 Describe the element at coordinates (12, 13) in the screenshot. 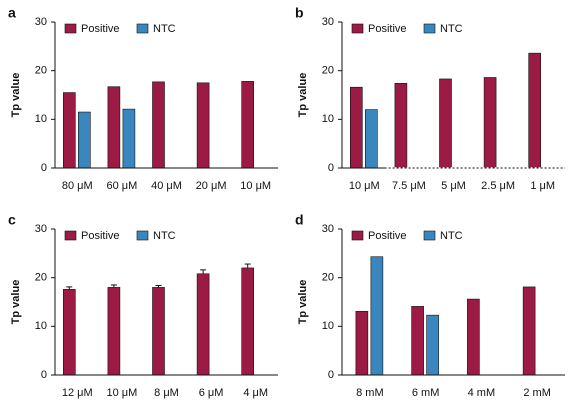

I see `panel-label: a` at that location.